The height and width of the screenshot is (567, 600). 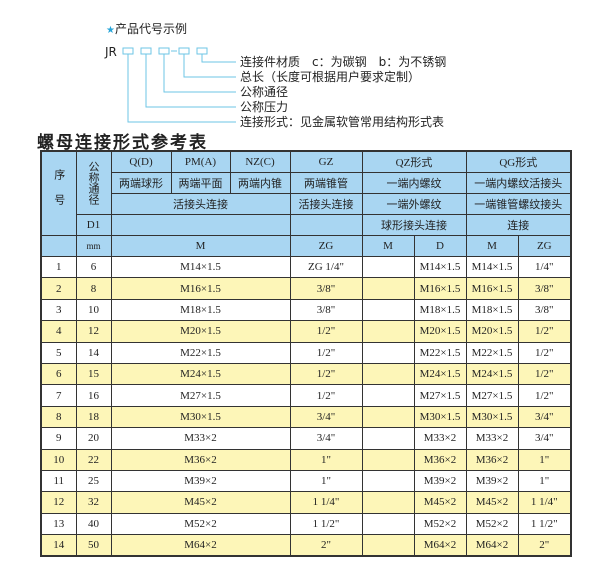 What do you see at coordinates (492, 502) in the screenshot?
I see `cell-qg-m: M45×2` at bounding box center [492, 502].